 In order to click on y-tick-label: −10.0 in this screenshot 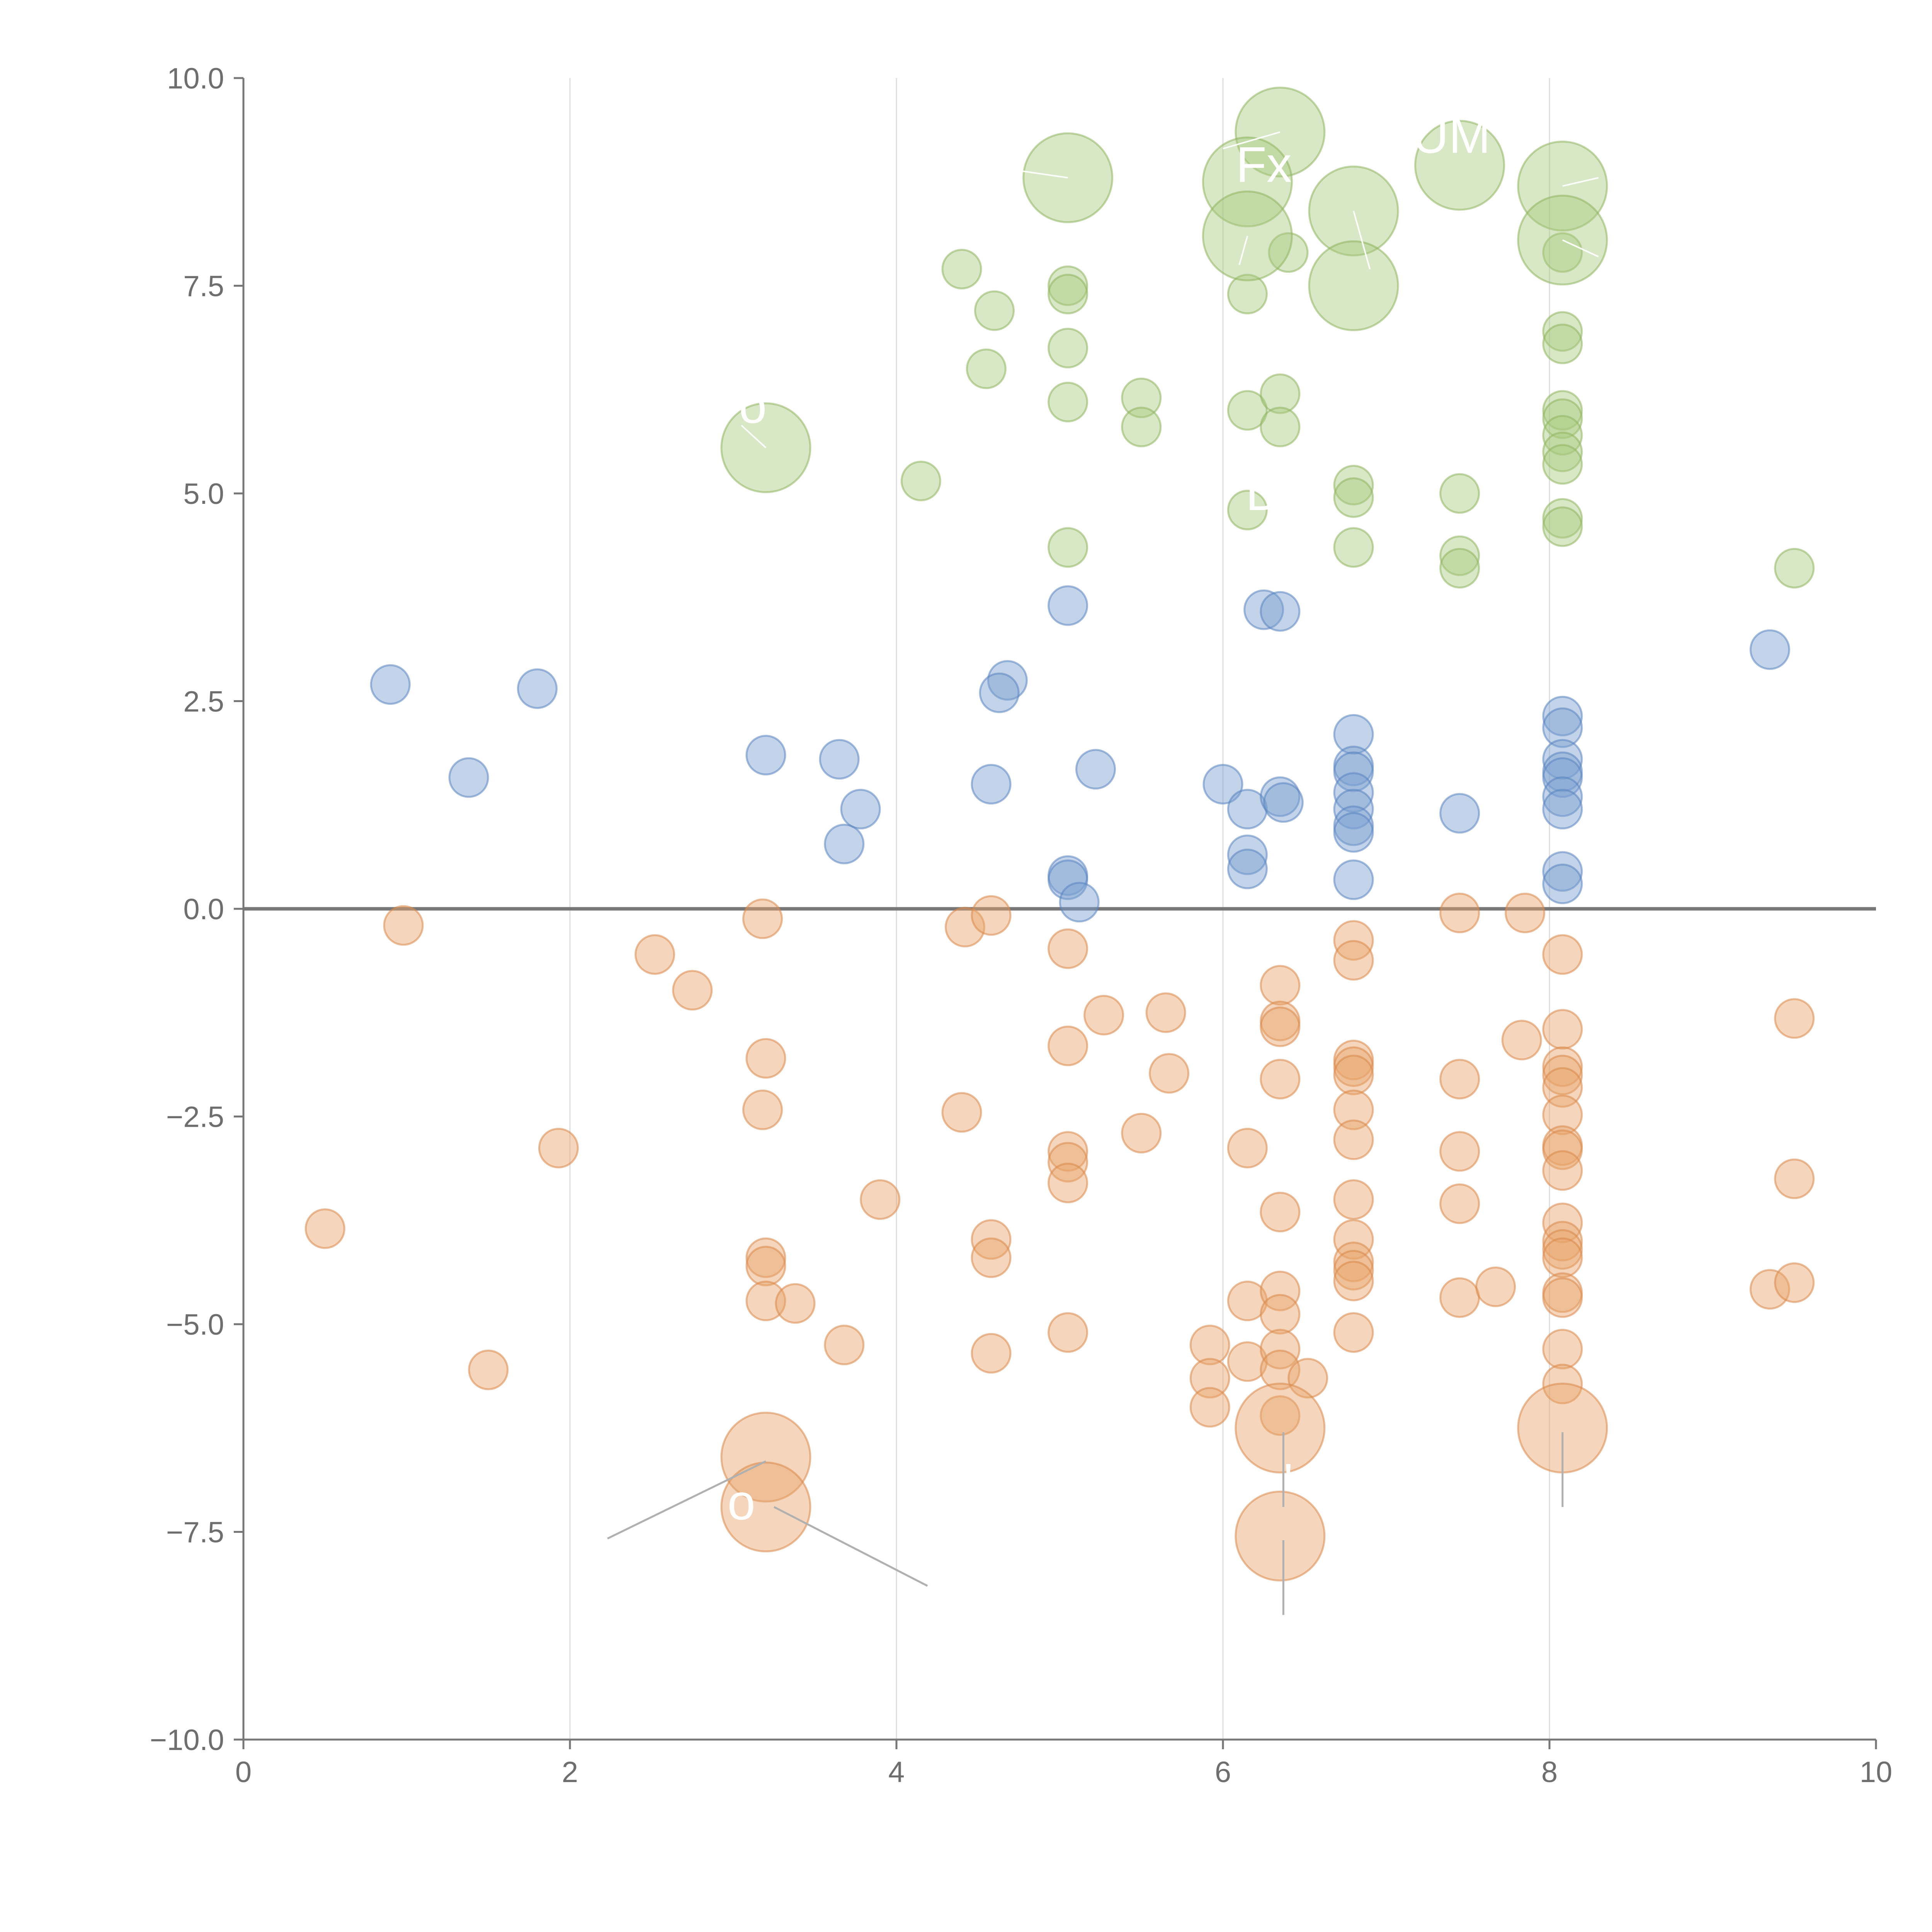, I will do `click(187, 1741)`.